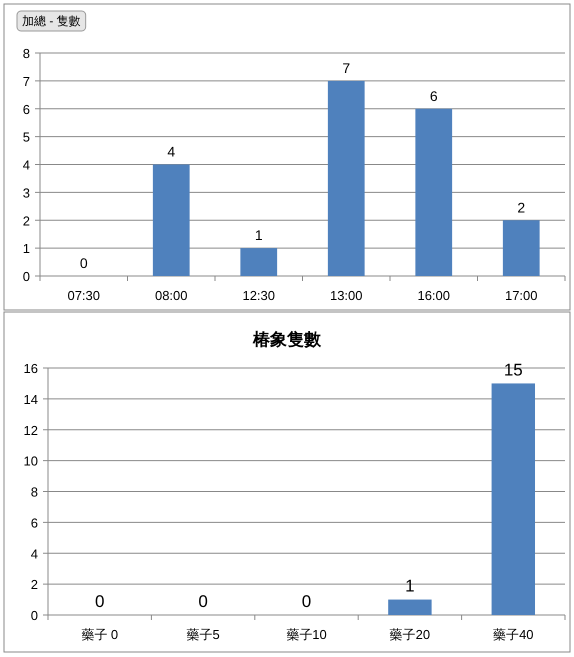 This screenshot has height=657, width=574. I want to click on x-tick-label: 08:00, so click(171, 295).